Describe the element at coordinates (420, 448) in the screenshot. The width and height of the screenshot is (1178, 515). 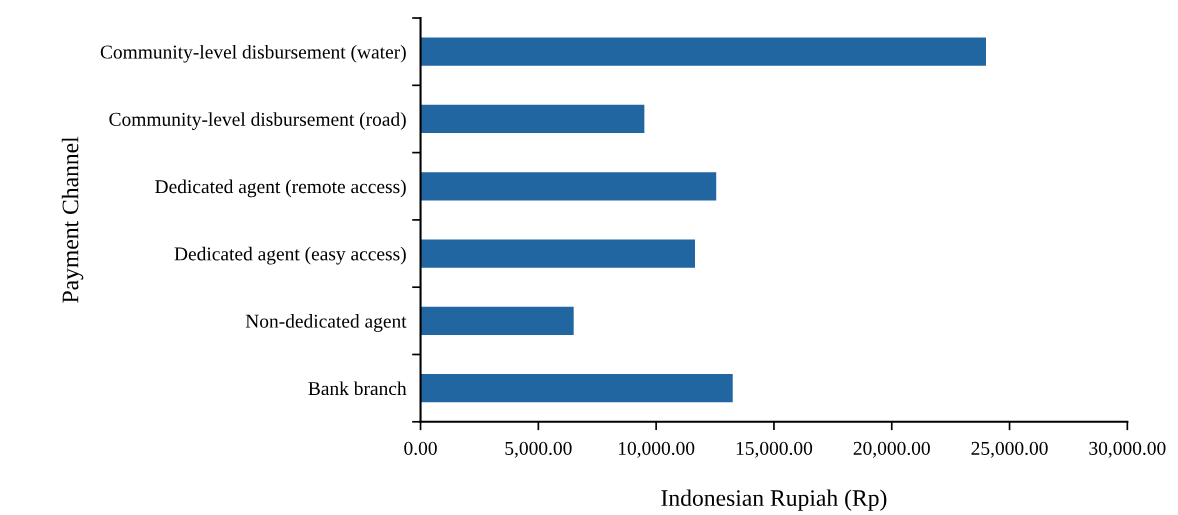
I see `x-tick-label: 0.00` at that location.